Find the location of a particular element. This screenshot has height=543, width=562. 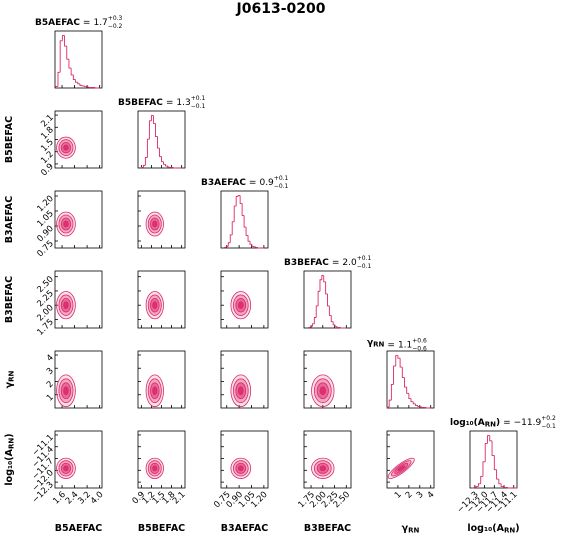

x-axis-label: B5AEFAC is located at coordinates (78, 528).